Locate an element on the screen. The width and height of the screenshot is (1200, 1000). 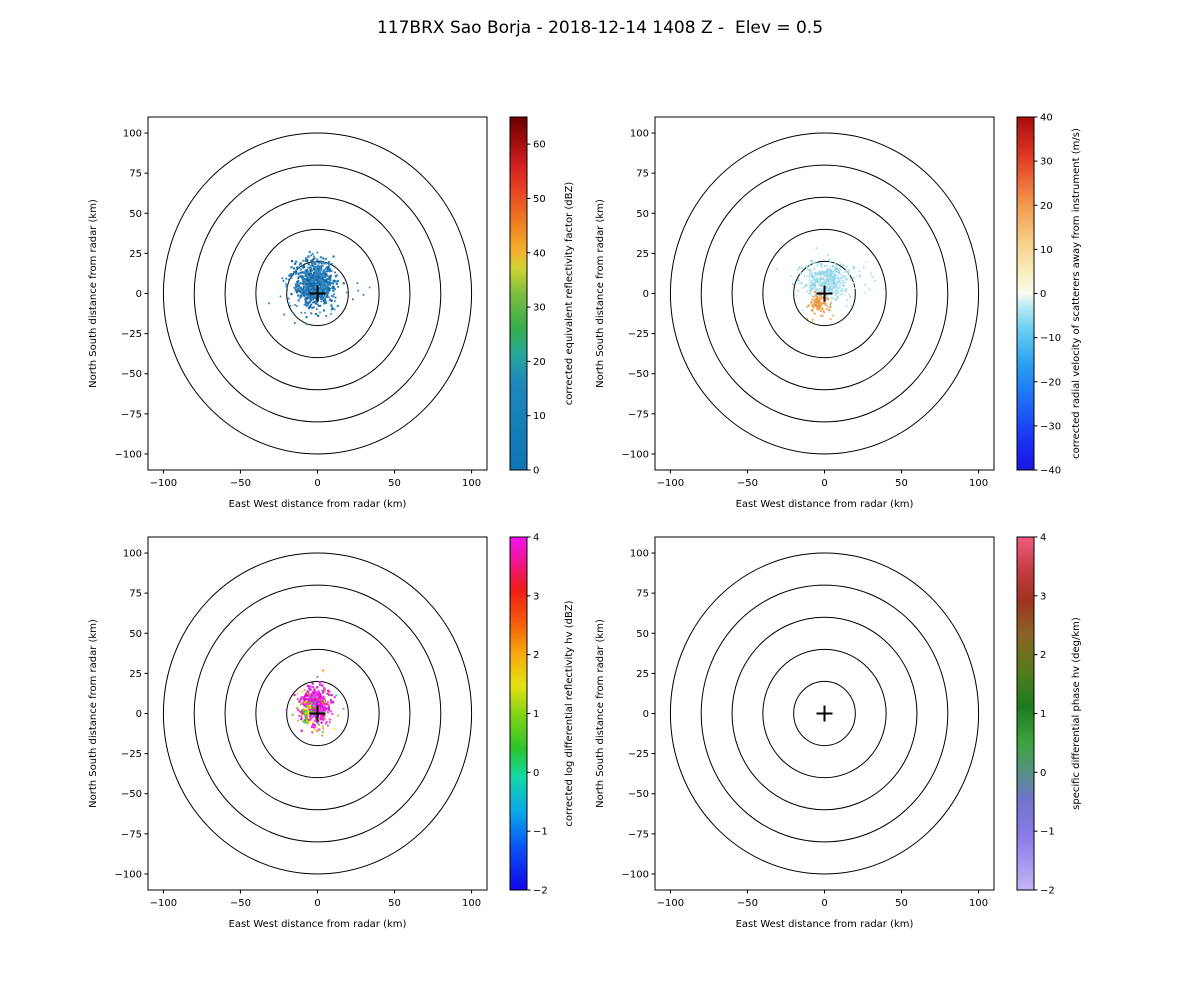
colorbar-tick-label: 4 is located at coordinates (1043, 538).